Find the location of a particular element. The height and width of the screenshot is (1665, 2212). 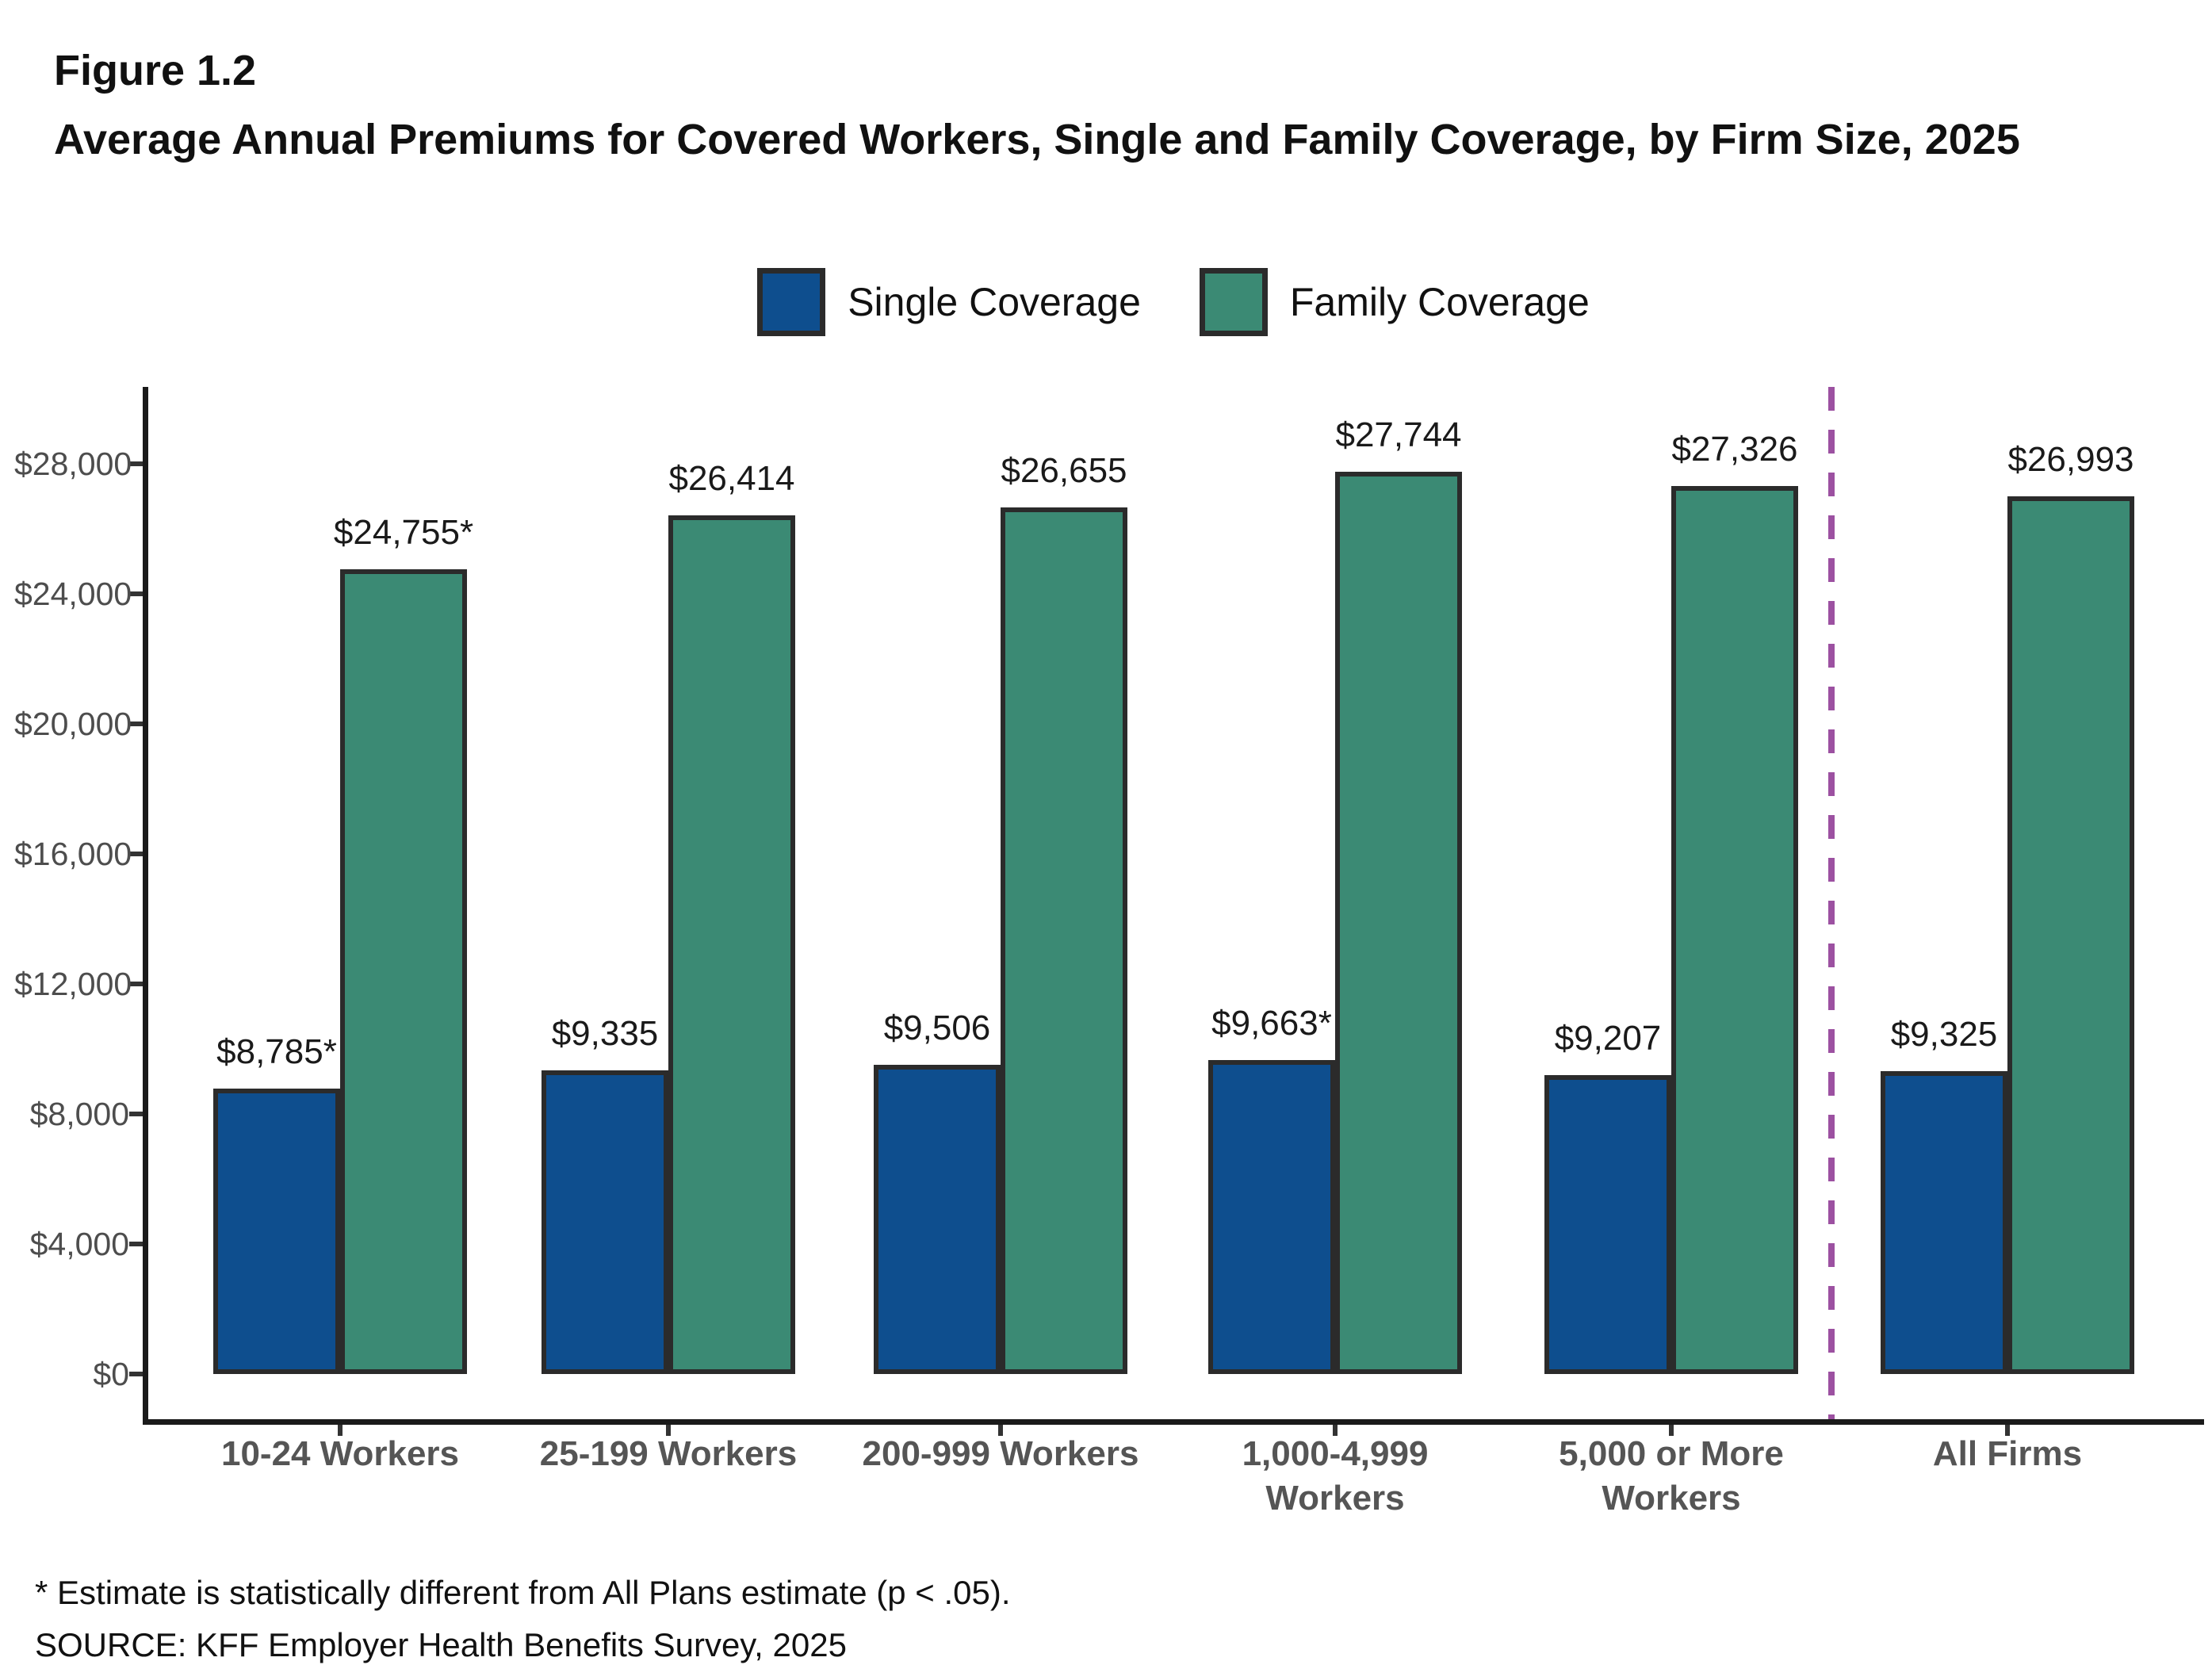

x-axis-category-label: 5,000 or More Workers is located at coordinates (1671, 1476).